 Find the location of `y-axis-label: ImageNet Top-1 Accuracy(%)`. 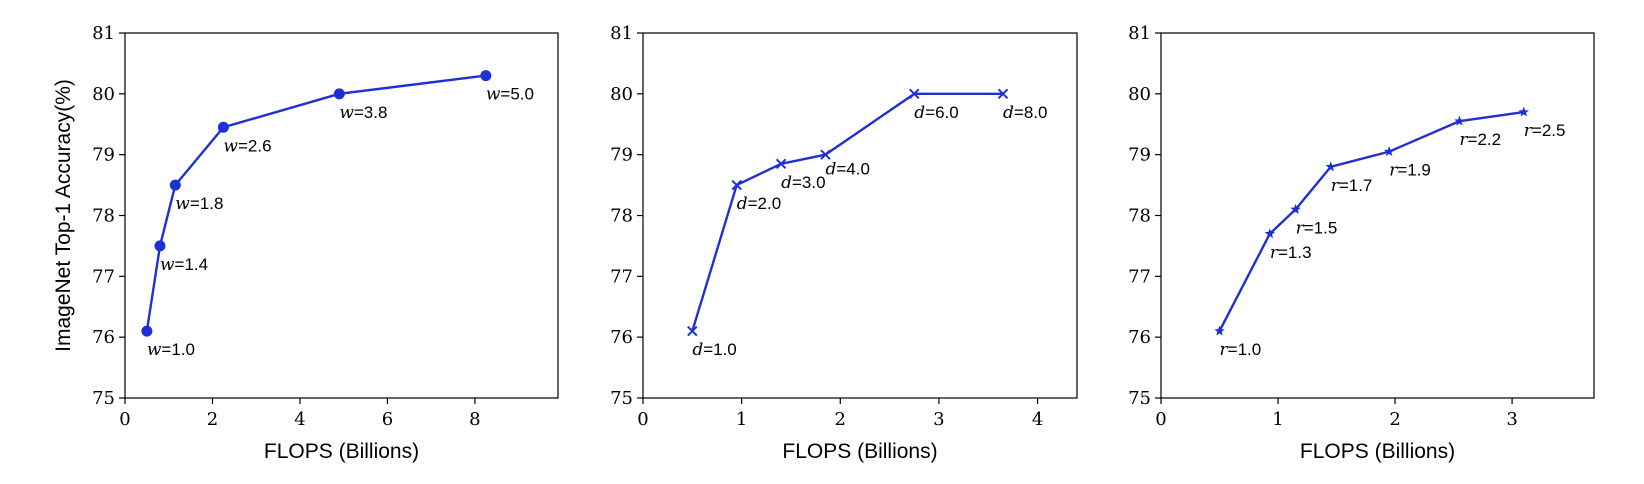

y-axis-label: ImageNet Top-1 Accuracy(%) is located at coordinates (63, 215).